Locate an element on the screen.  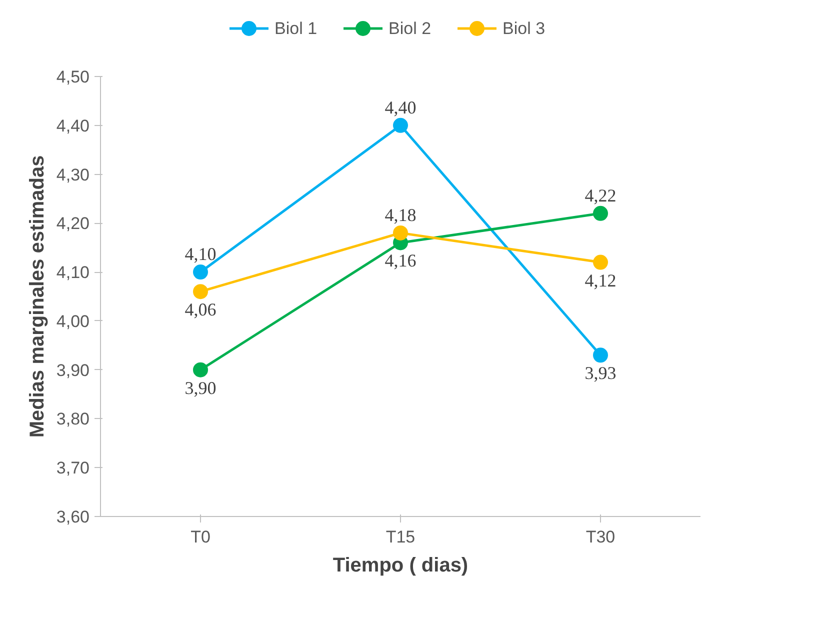
x-tick-label: T30 is located at coordinates (601, 537).